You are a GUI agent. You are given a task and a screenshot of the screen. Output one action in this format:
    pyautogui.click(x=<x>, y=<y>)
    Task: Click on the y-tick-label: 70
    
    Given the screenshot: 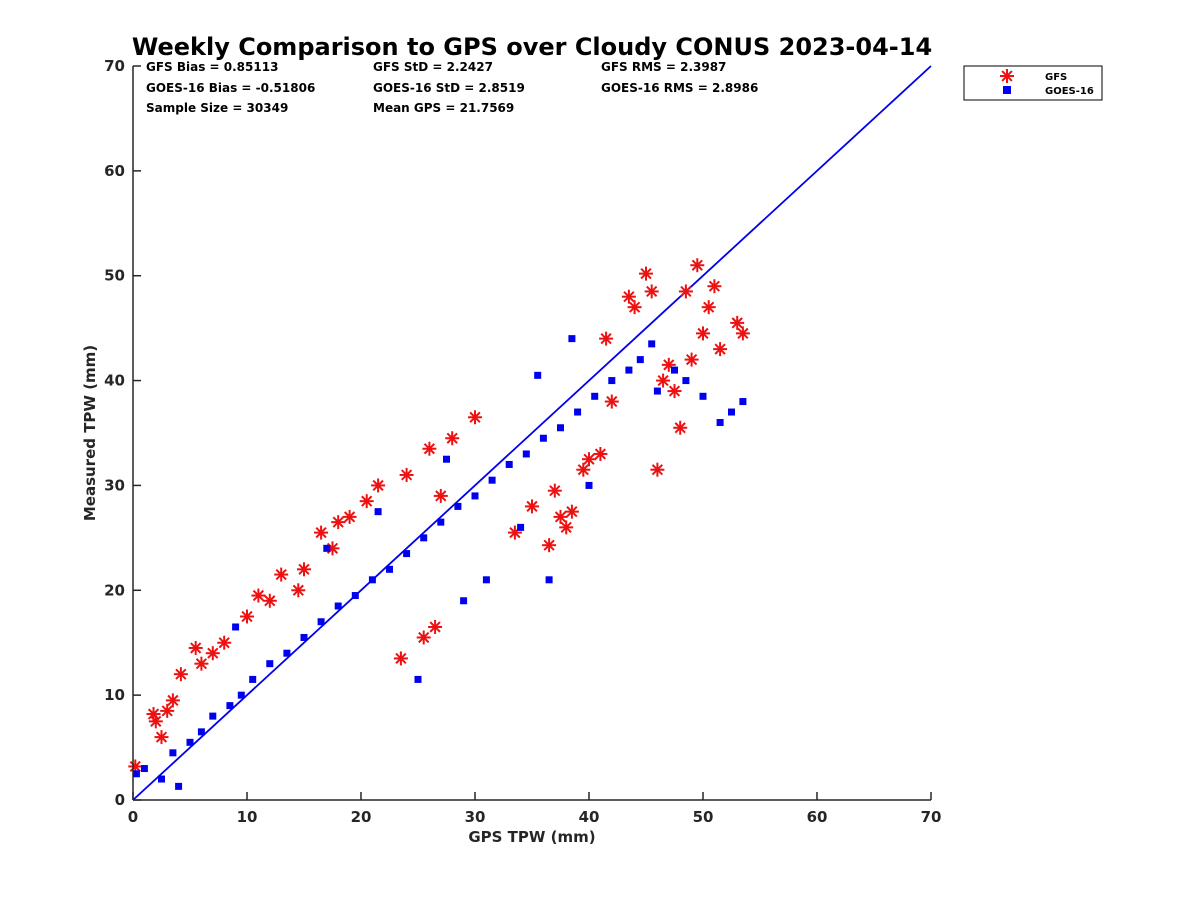 What is the action you would take?
    pyautogui.click(x=114, y=66)
    